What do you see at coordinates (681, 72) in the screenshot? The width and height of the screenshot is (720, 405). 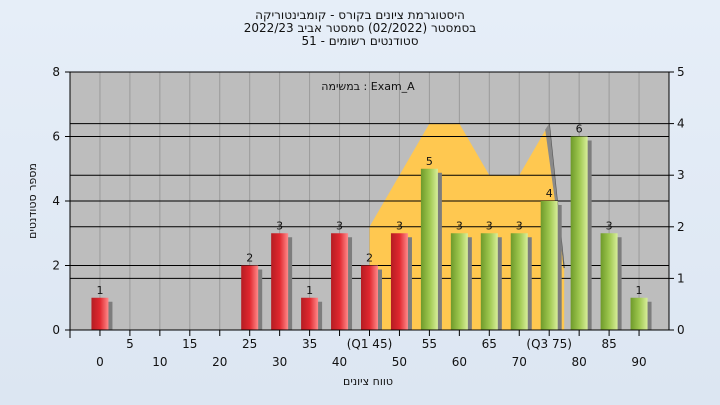 I see `y2-tick-label: 5` at bounding box center [681, 72].